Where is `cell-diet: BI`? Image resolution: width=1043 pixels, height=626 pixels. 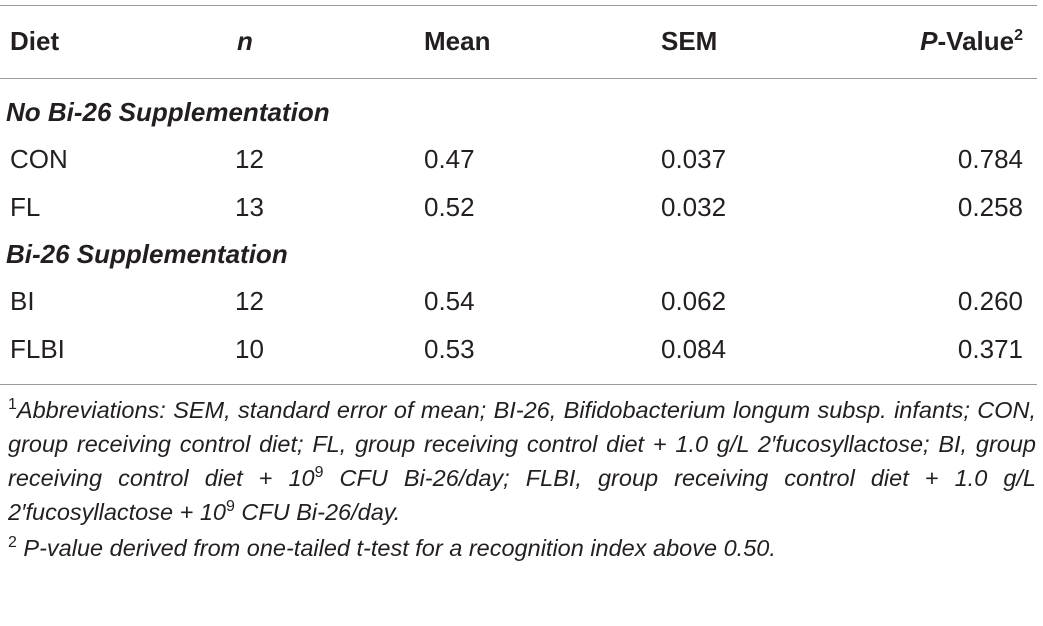 cell-diet: BI is located at coordinates (22, 301).